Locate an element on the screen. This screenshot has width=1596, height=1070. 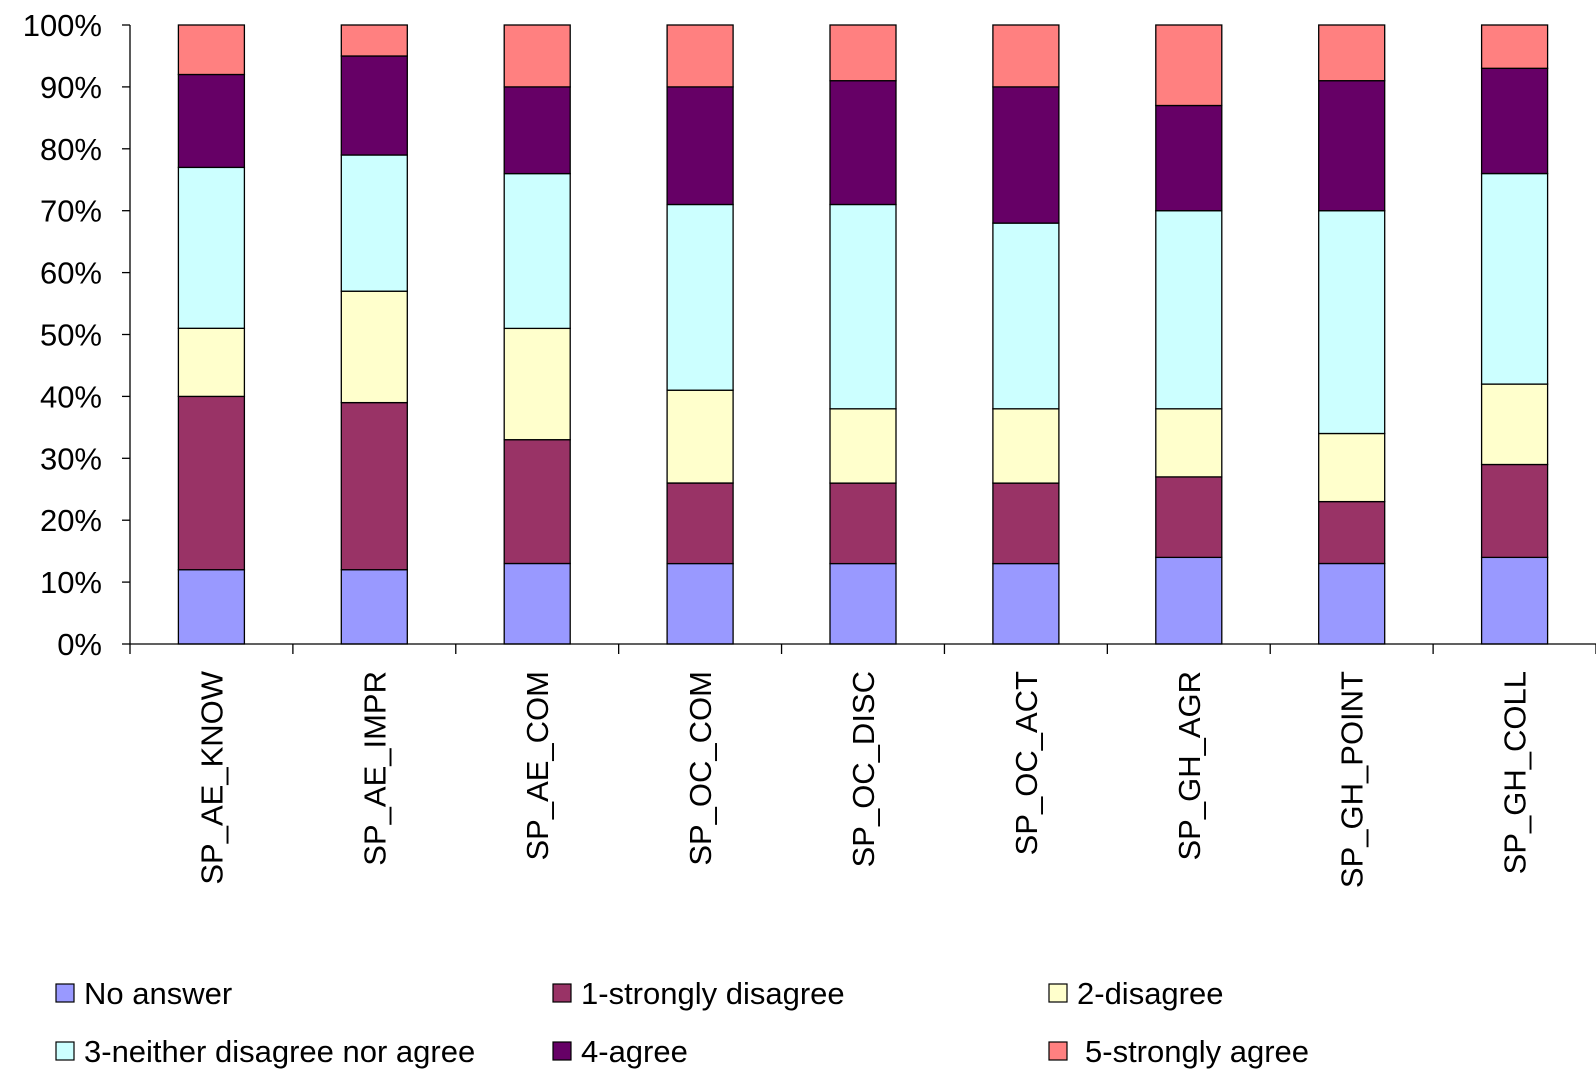
legend-item: 3-neither disagree nor agree is located at coordinates (265, 1051).